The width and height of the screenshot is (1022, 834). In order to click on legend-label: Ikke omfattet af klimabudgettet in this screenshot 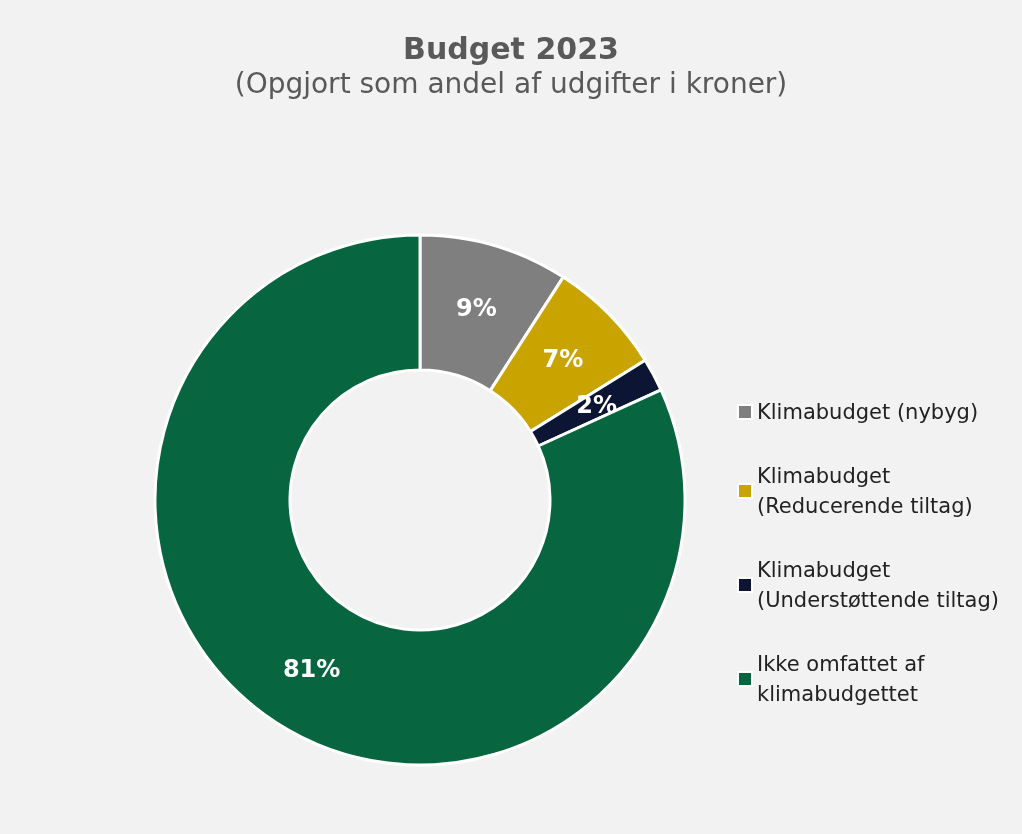, I will do `click(844, 679)`.